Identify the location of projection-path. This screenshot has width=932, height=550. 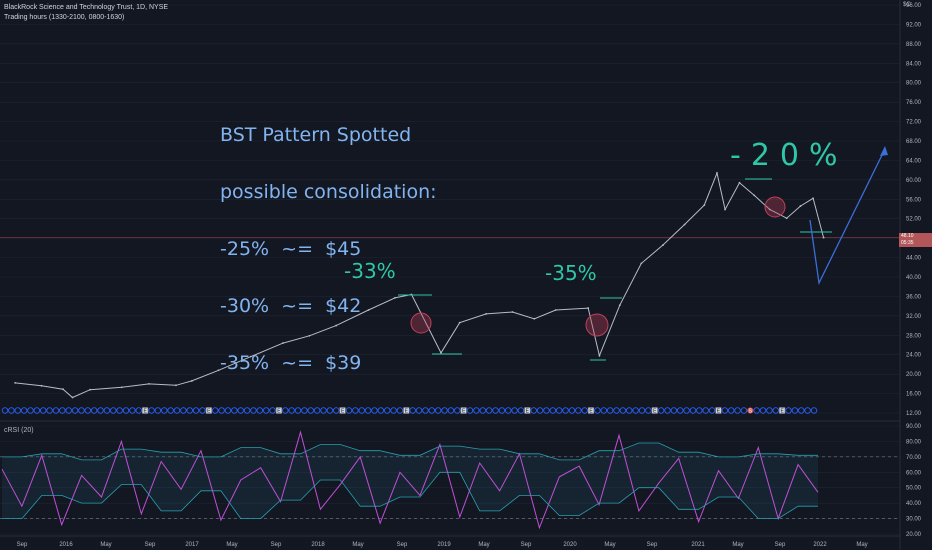
(847, 217).